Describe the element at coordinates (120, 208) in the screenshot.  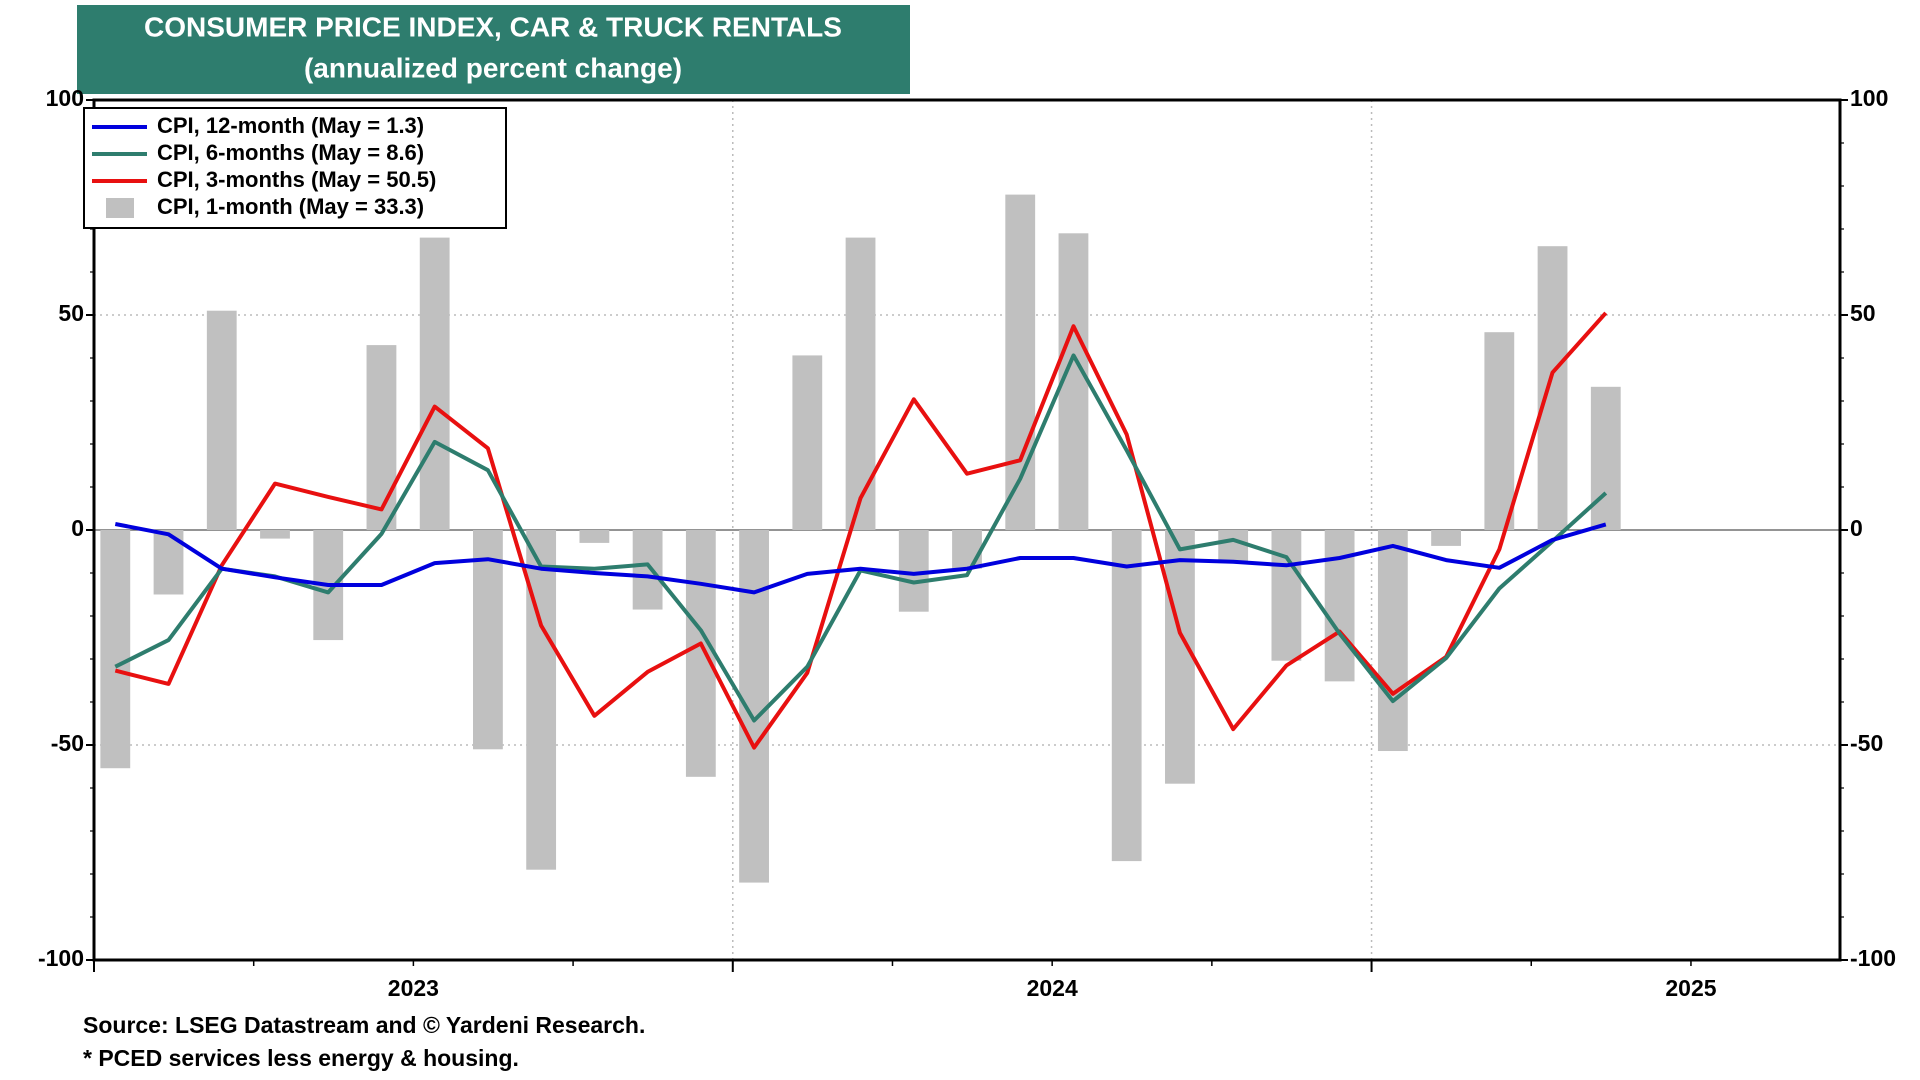
I see `legend-swatch` at that location.